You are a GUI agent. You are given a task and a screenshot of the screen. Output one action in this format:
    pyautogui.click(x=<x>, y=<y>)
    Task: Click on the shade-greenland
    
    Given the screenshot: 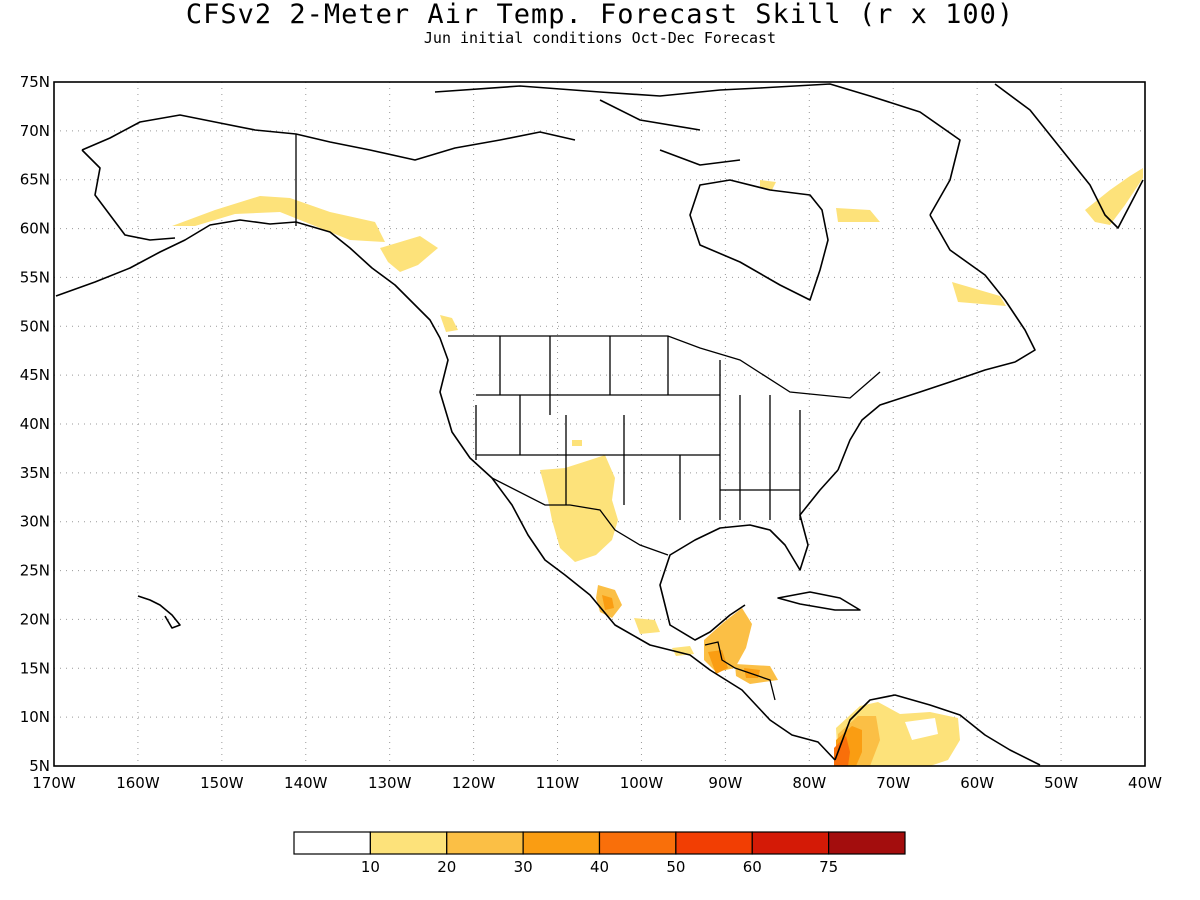 What is the action you would take?
    pyautogui.click(x=1114, y=196)
    